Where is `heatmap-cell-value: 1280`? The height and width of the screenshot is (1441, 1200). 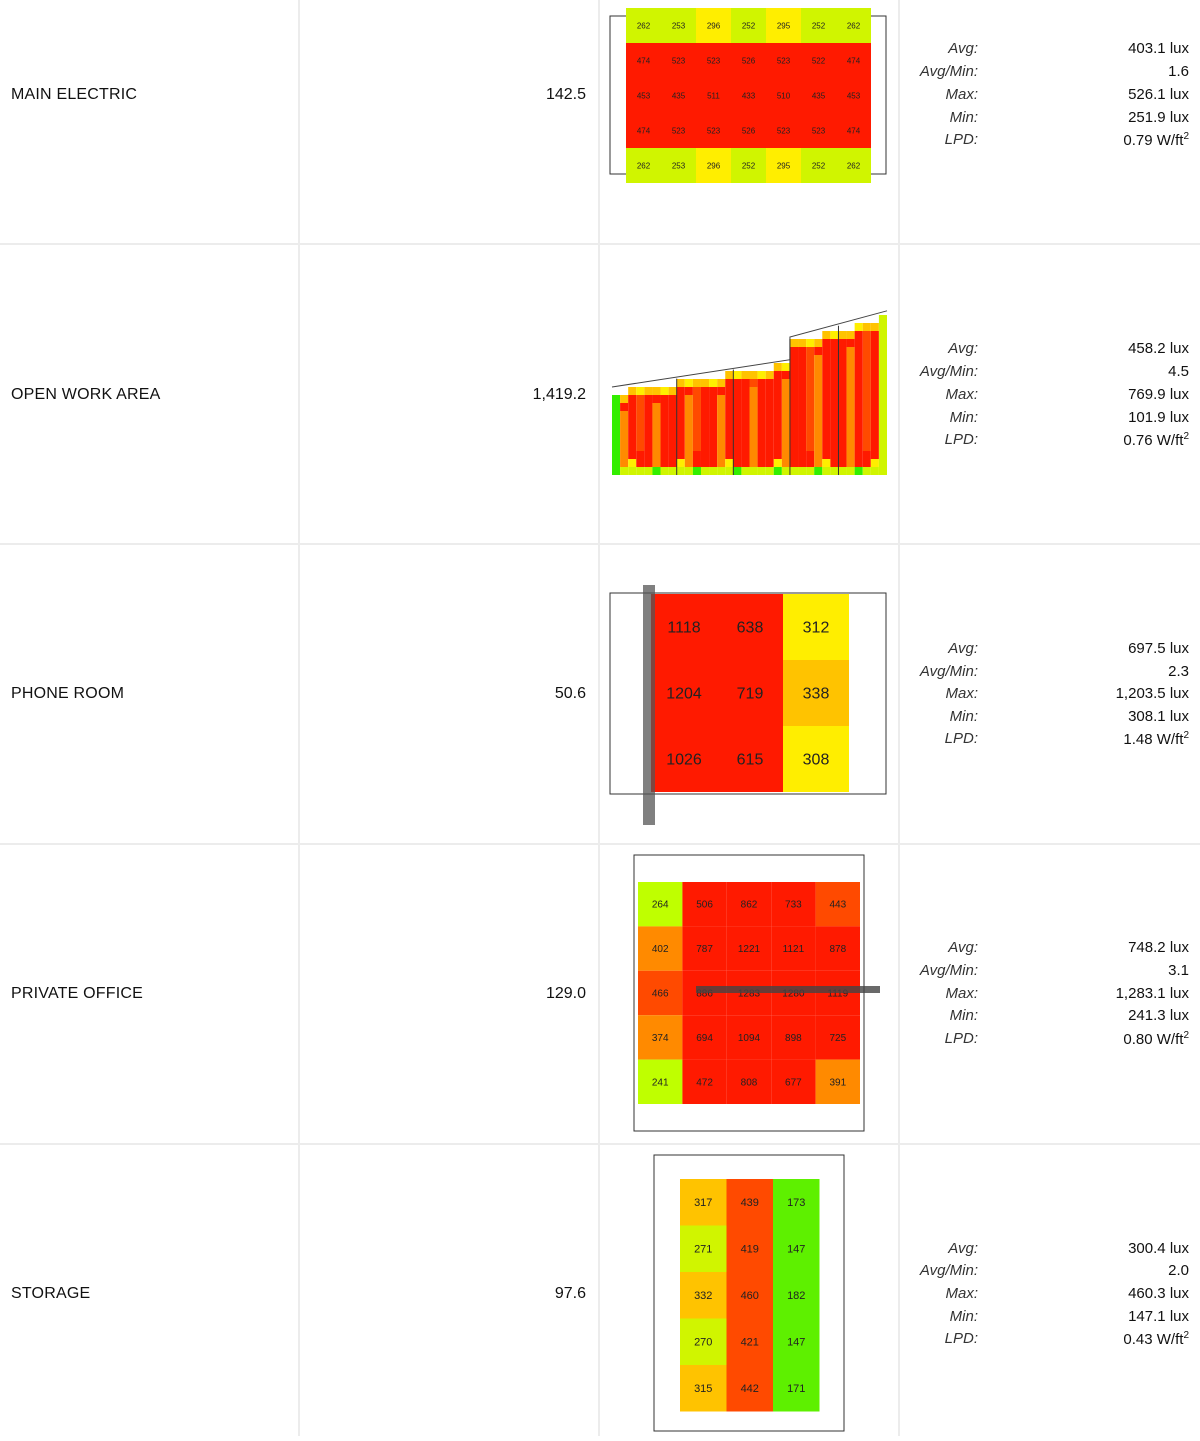 heatmap-cell-value: 1280 is located at coordinates (793, 994).